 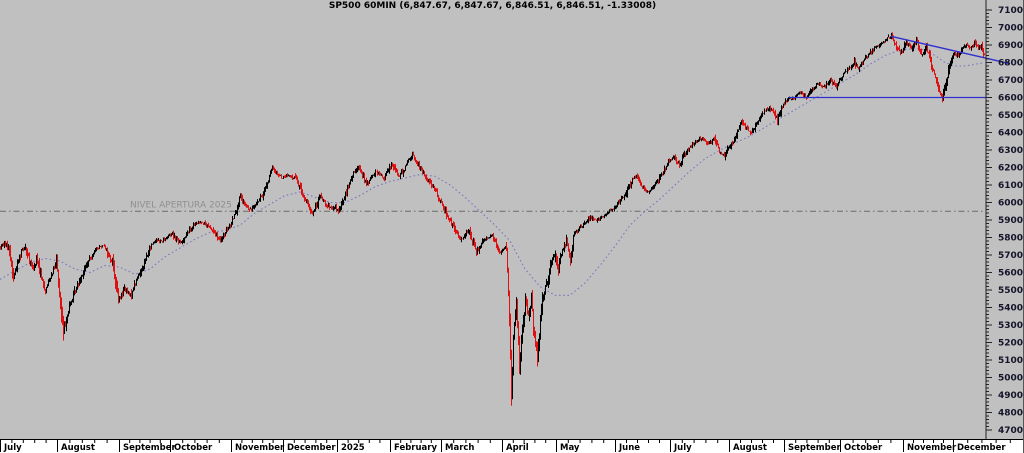 I want to click on y-axis-label: 7000, so click(x=1010, y=29).